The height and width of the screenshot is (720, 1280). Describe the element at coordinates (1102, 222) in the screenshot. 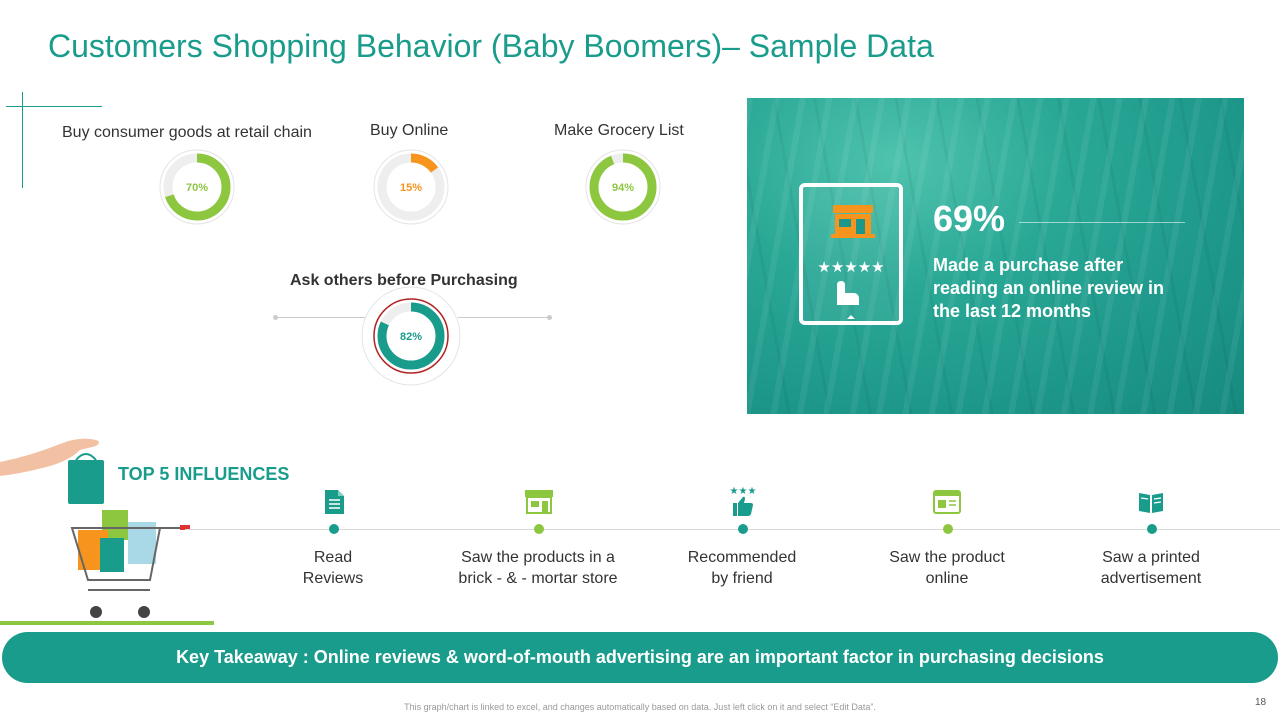

I see `percent-underline` at that location.